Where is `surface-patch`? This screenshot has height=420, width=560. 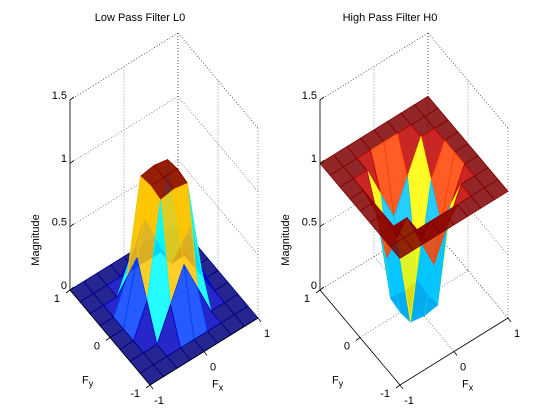 surface-patch is located at coordinates (402, 248).